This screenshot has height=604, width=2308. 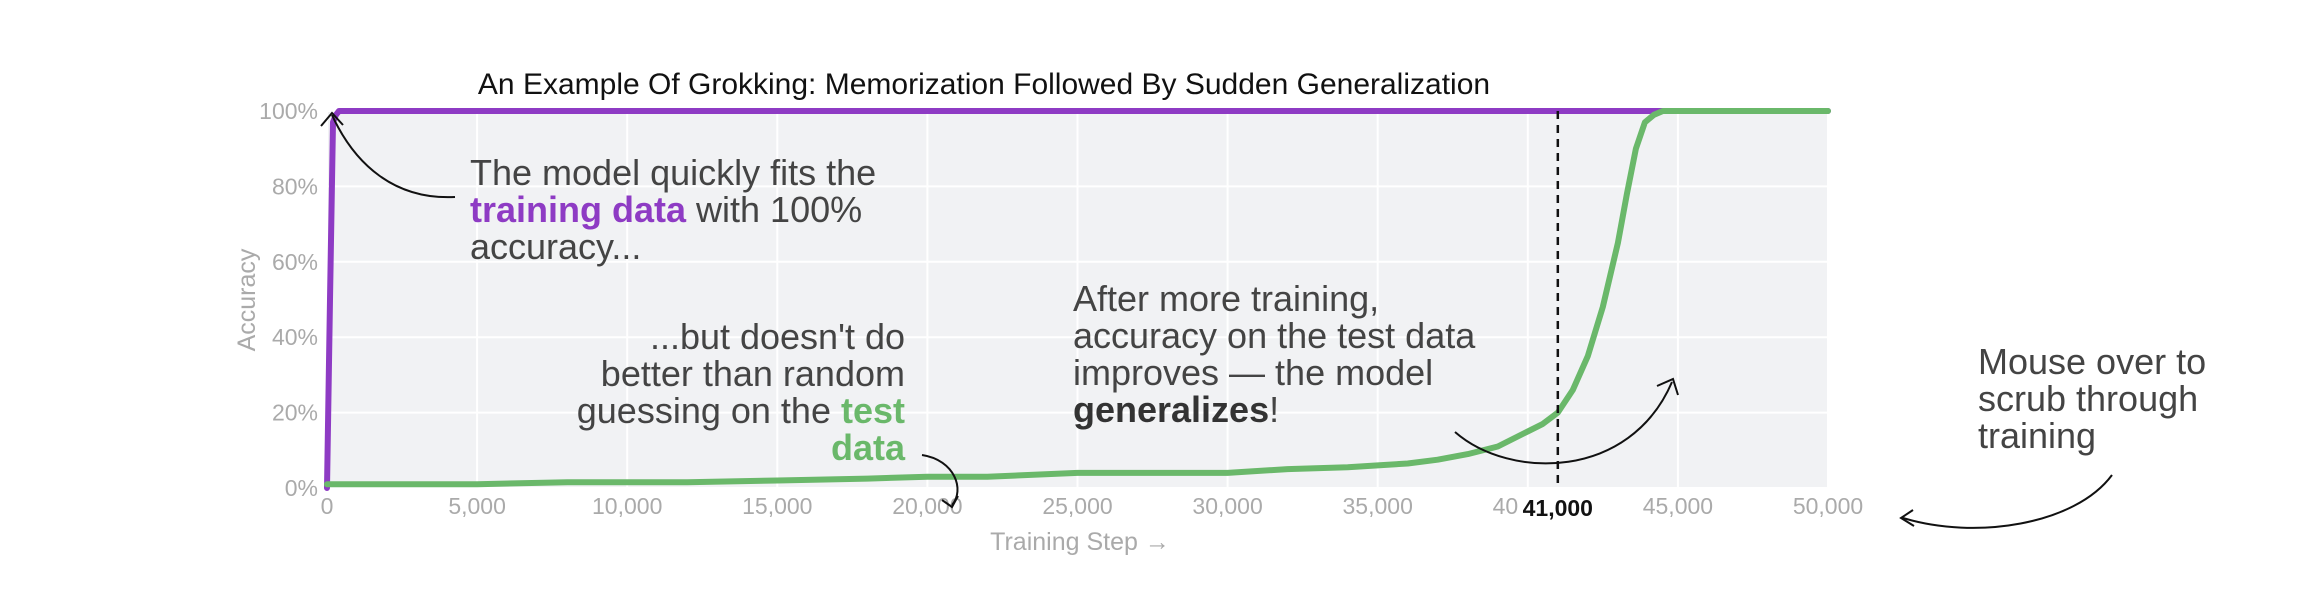 What do you see at coordinates (295, 337) in the screenshot?
I see `y-tick-label: 40%` at bounding box center [295, 337].